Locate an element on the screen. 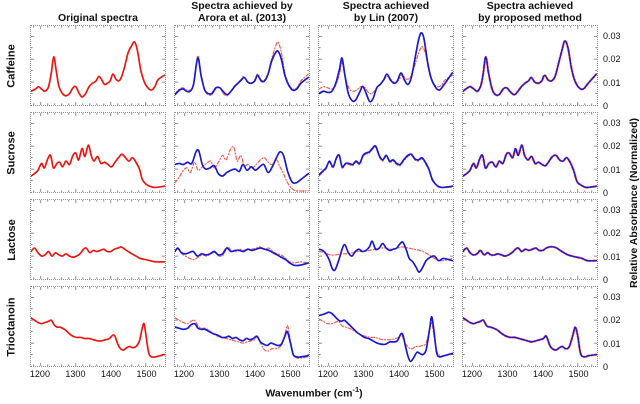 This screenshot has width=640, height=404. spectrum-panel-lactose-proposed is located at coordinates (530, 239).